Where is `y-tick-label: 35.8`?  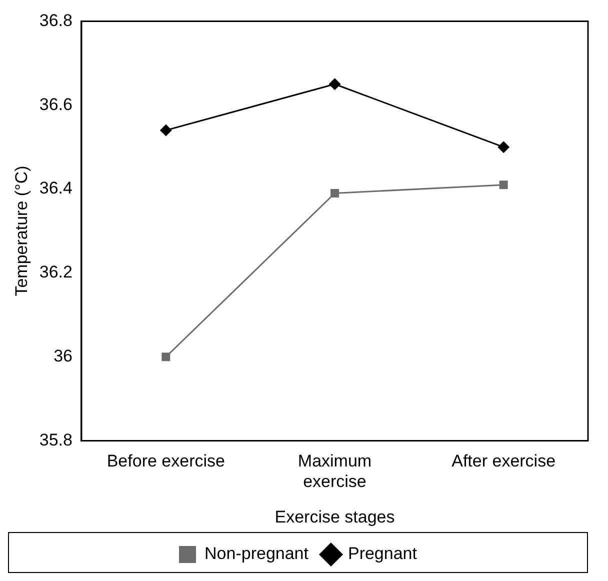
y-tick-label: 35.8 is located at coordinates (55, 440).